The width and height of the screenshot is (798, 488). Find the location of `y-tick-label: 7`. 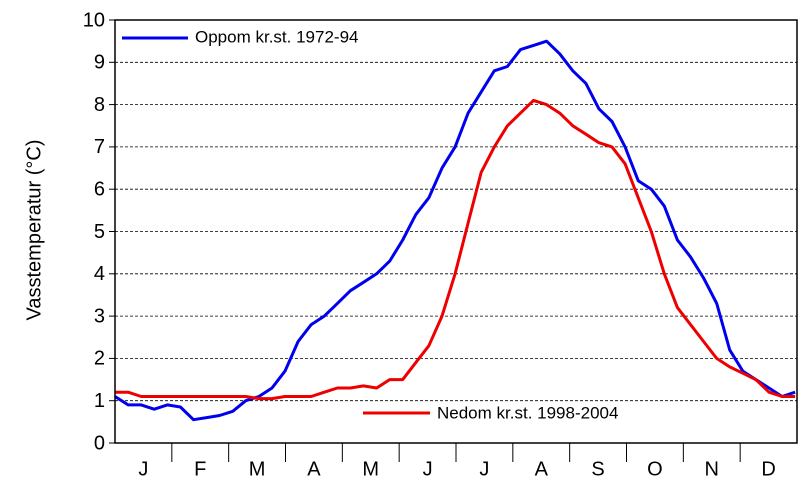

y-tick-label: 7 is located at coordinates (99, 147).